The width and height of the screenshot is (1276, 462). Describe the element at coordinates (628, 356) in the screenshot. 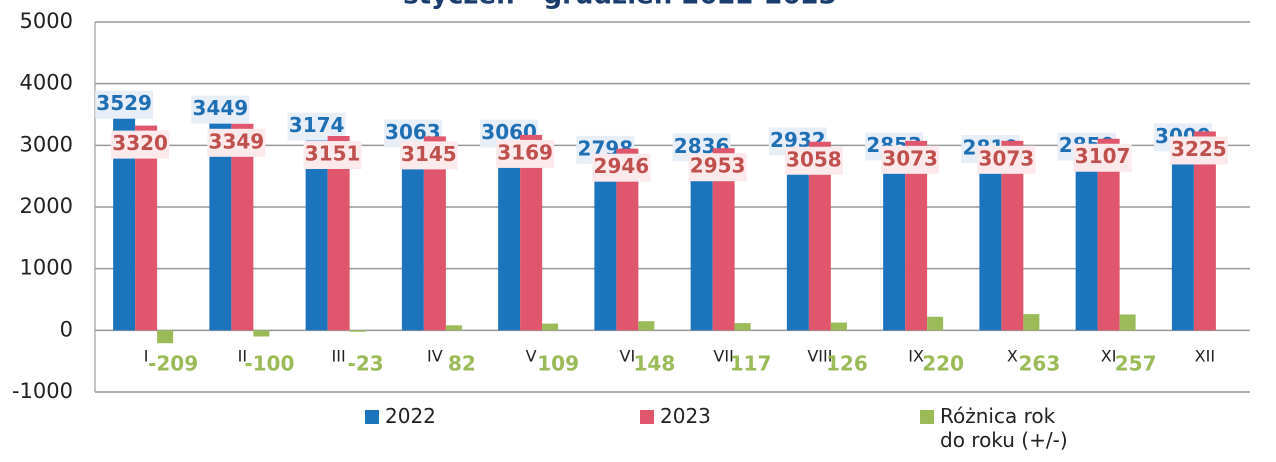

I see `x-tick-label: VI` at that location.